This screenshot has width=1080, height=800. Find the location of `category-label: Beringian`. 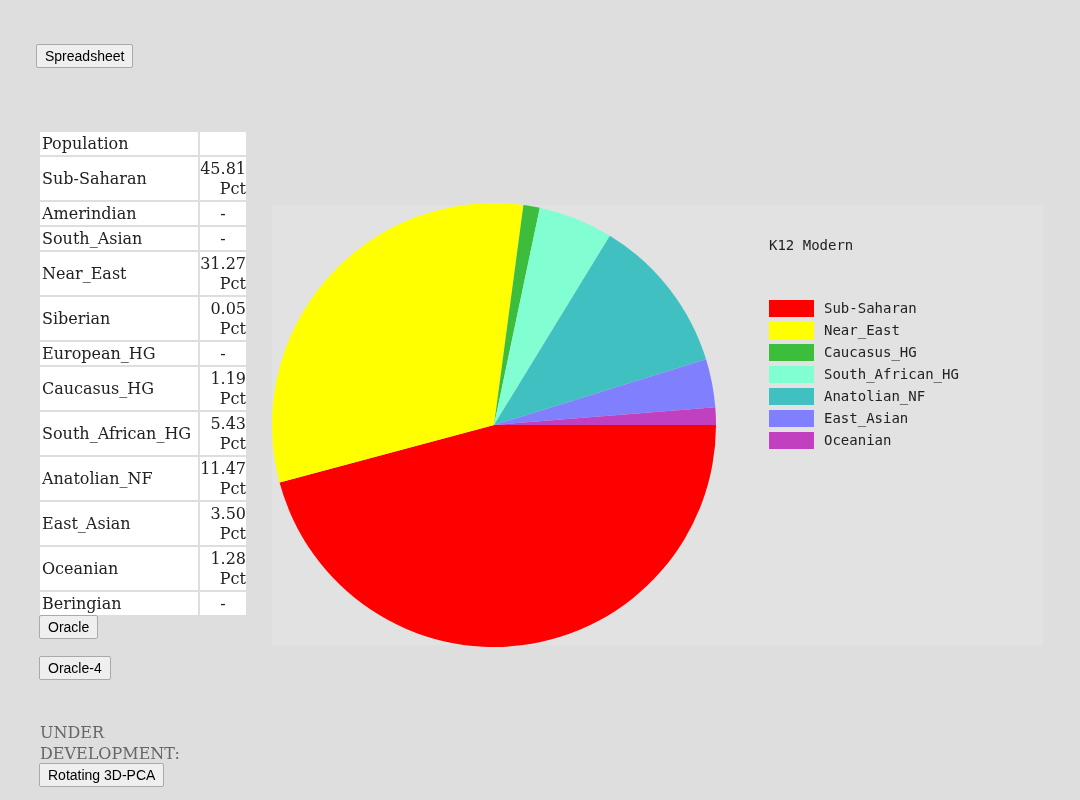

category-label: Beringian is located at coordinates (119, 603).